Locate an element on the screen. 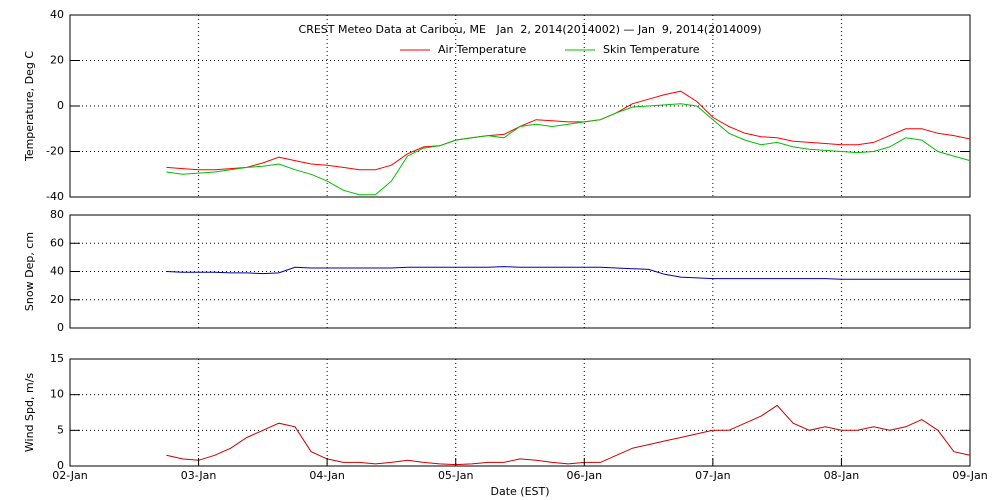  legend-label: Skin Temperature is located at coordinates (651, 49).